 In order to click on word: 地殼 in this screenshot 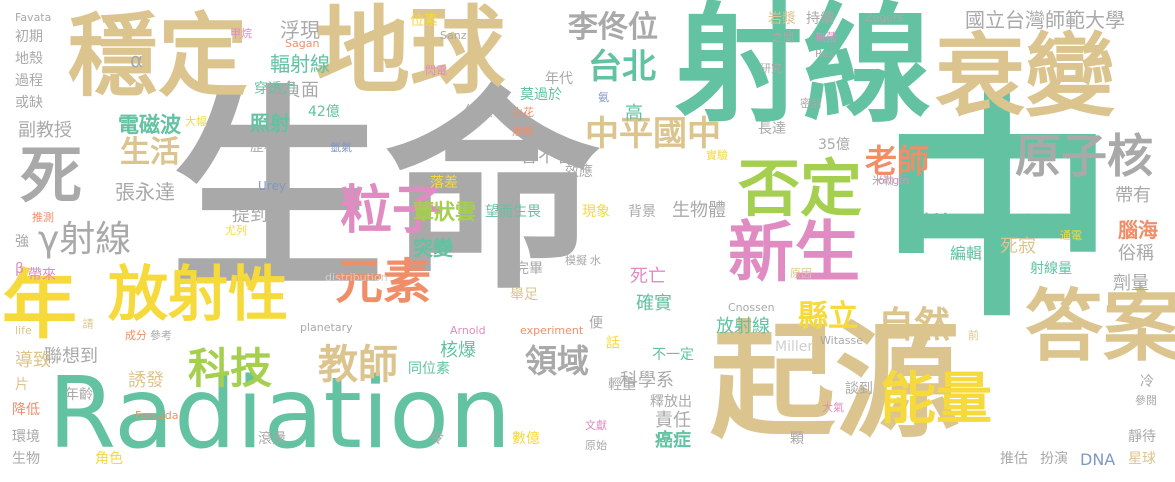, I will do `click(29, 59)`.